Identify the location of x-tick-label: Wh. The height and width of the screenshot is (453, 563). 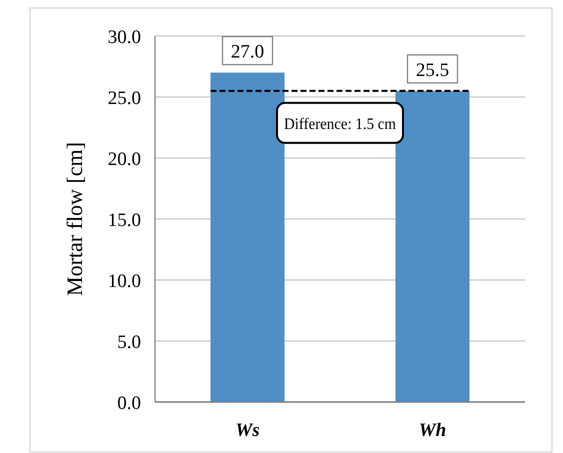
(432, 430).